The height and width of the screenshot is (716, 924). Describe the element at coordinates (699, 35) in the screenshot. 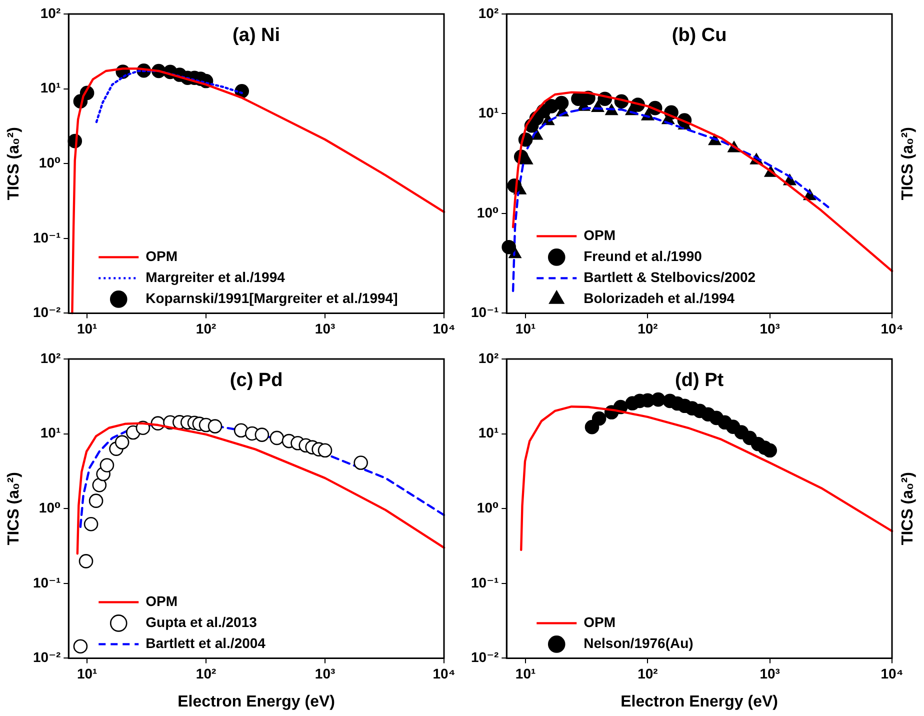

I see `text: (b) Cu` at that location.